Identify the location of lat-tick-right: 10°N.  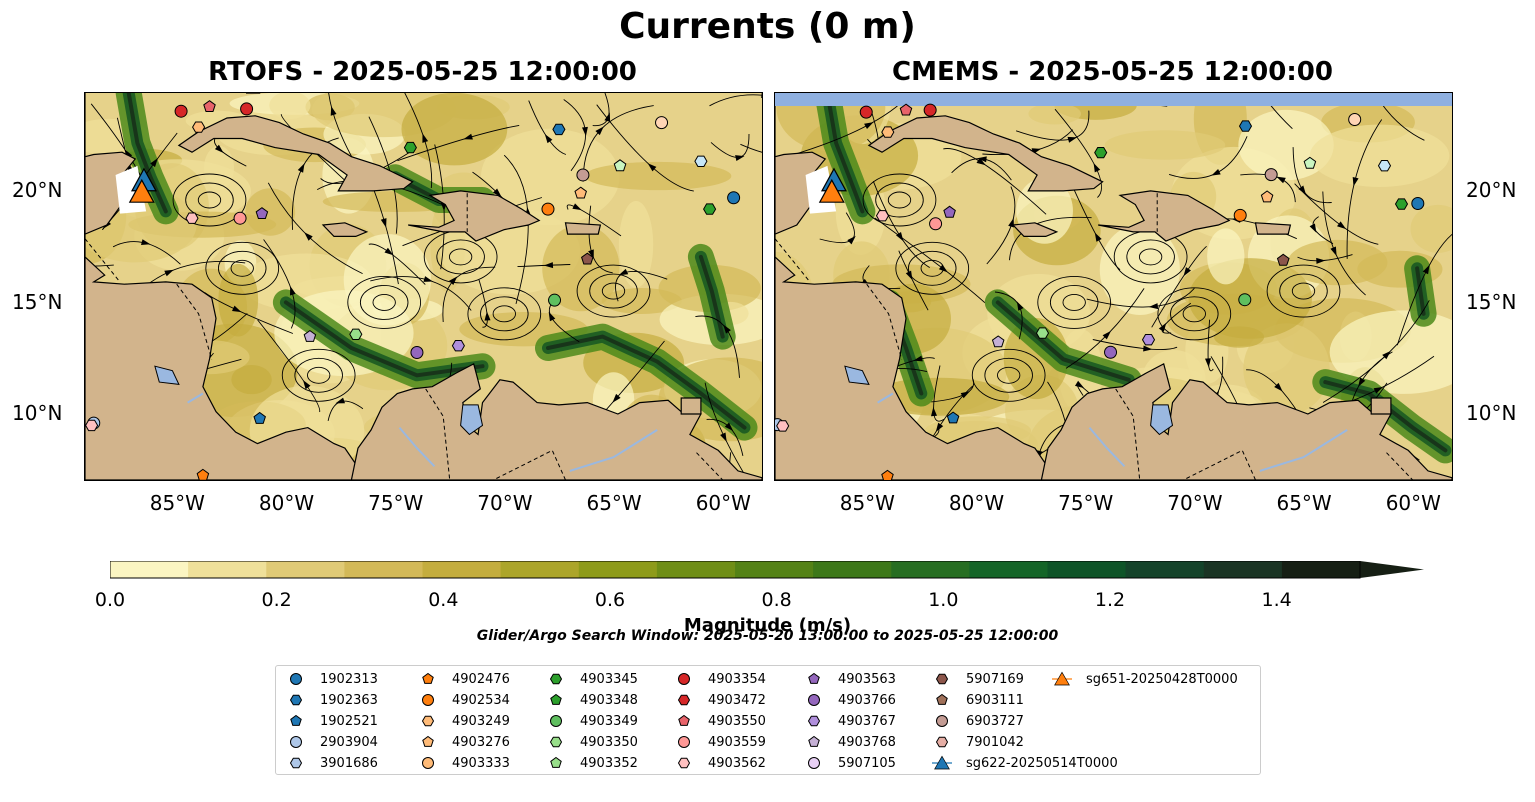
(1491, 413).